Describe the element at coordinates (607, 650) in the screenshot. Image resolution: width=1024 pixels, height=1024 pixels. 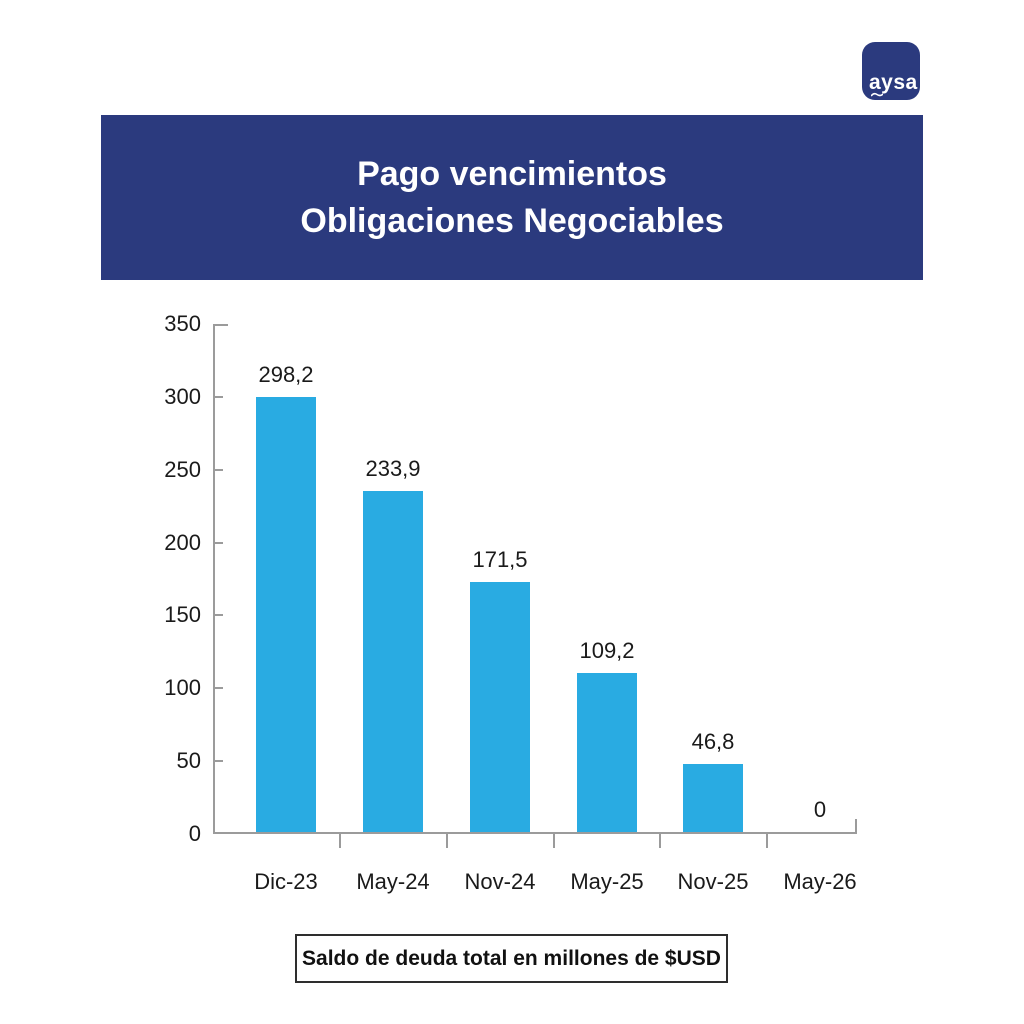
I see `bar-value-label: 109,2` at that location.